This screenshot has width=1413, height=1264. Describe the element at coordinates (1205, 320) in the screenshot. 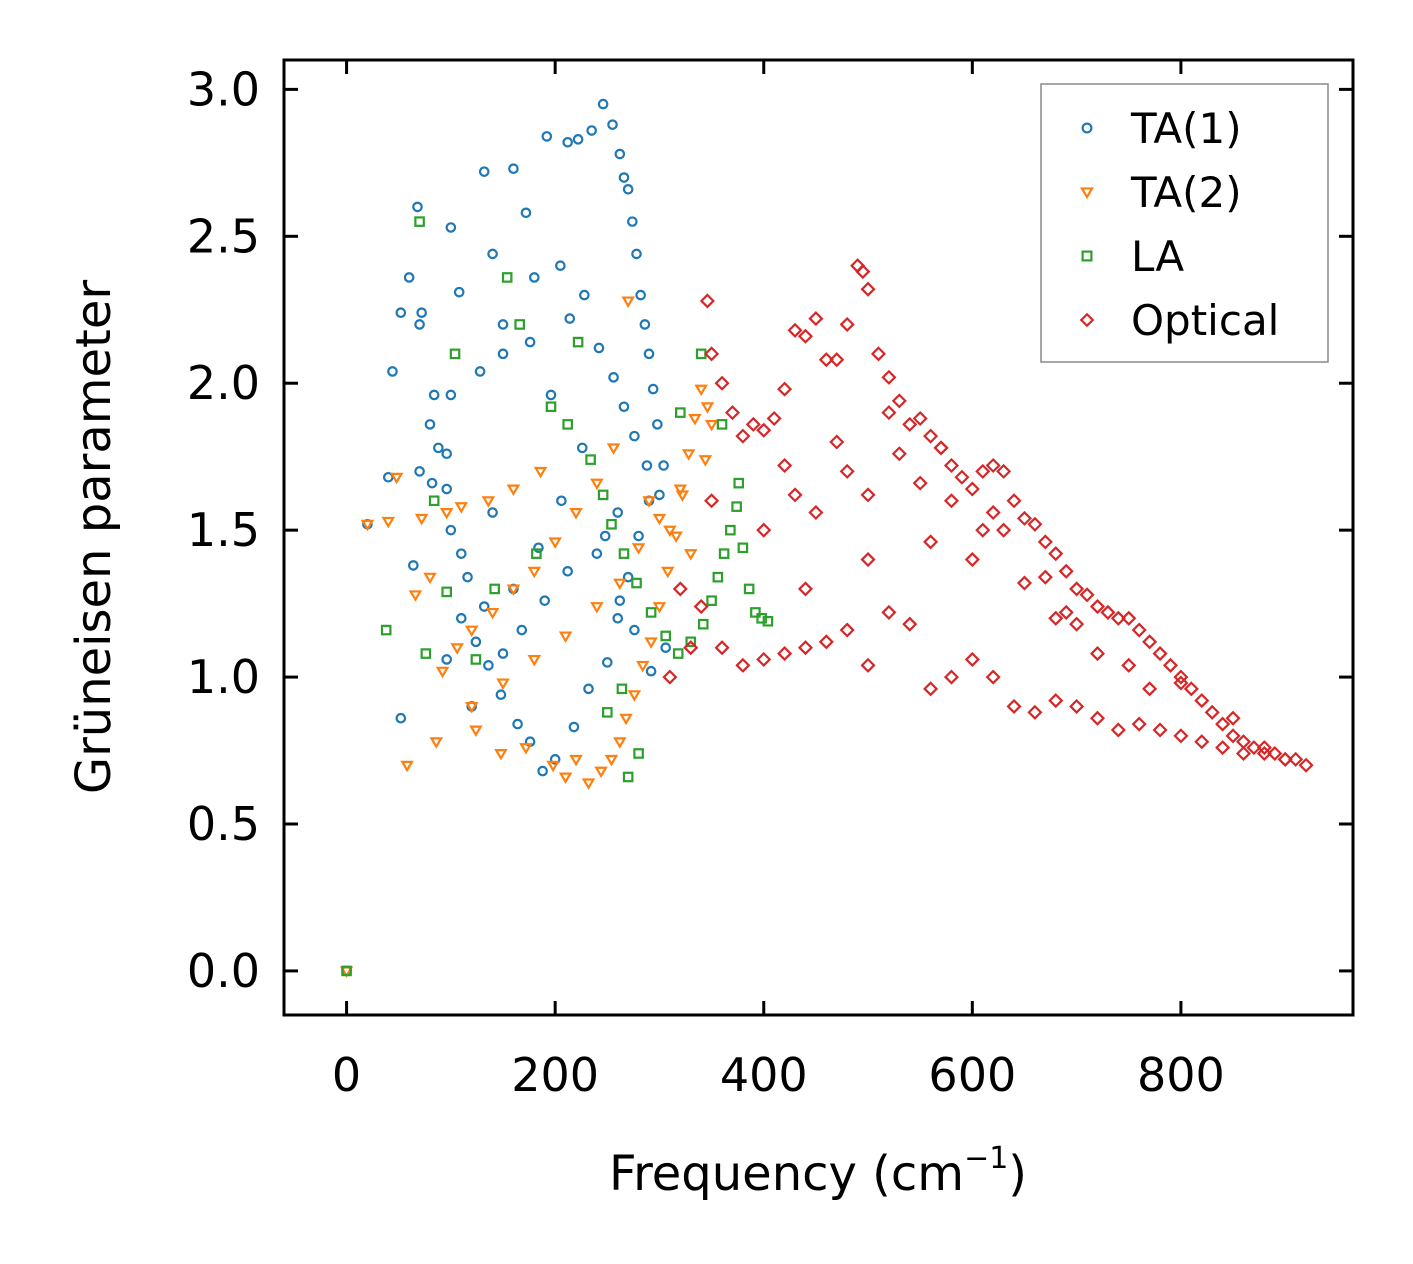

I see `legend-label: Optical` at that location.